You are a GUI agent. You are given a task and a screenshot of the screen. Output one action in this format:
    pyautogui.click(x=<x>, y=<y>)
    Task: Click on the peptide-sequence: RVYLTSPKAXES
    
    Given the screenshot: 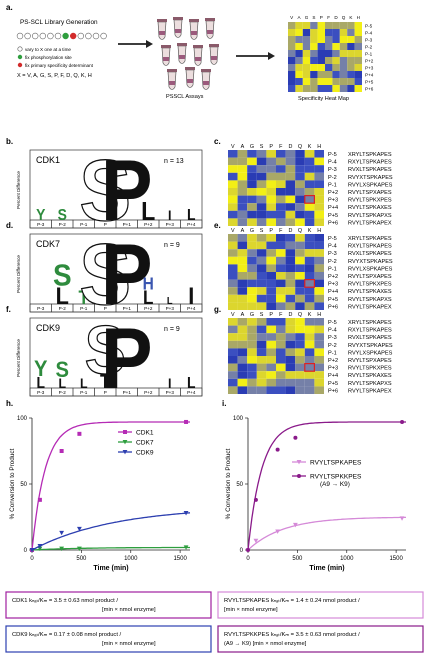 What is the action you would take?
    pyautogui.click(x=370, y=208)
    